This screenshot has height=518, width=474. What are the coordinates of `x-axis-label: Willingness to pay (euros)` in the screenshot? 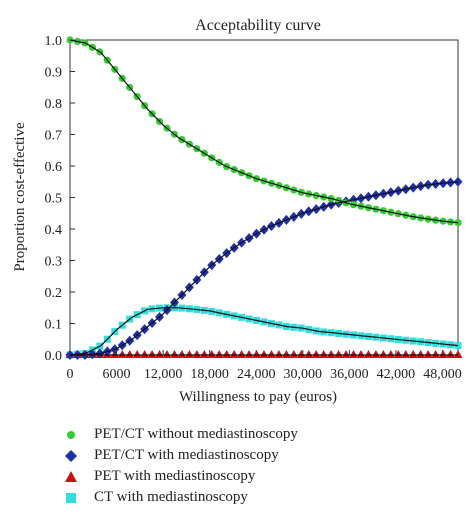 It's located at (258, 397).